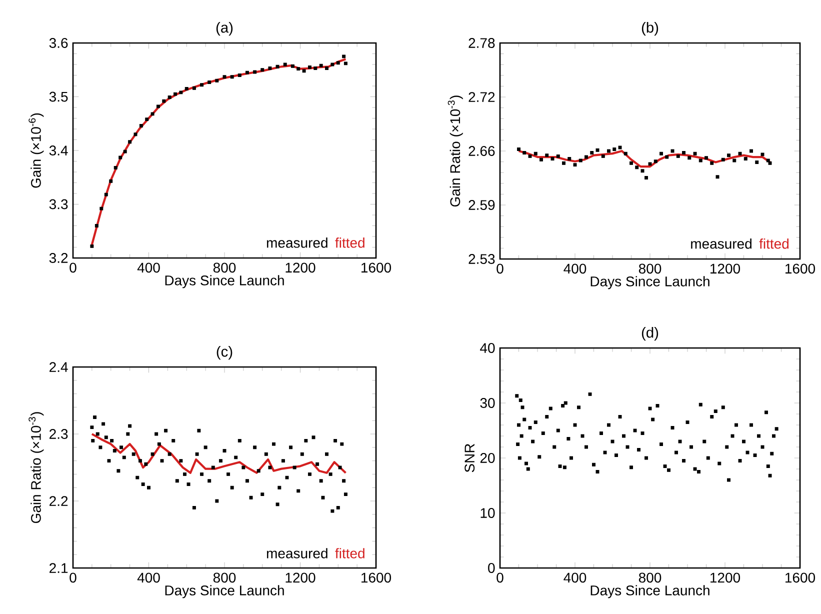  Describe the element at coordinates (59, 568) in the screenshot. I see `y-tick-label: 2.1` at that location.